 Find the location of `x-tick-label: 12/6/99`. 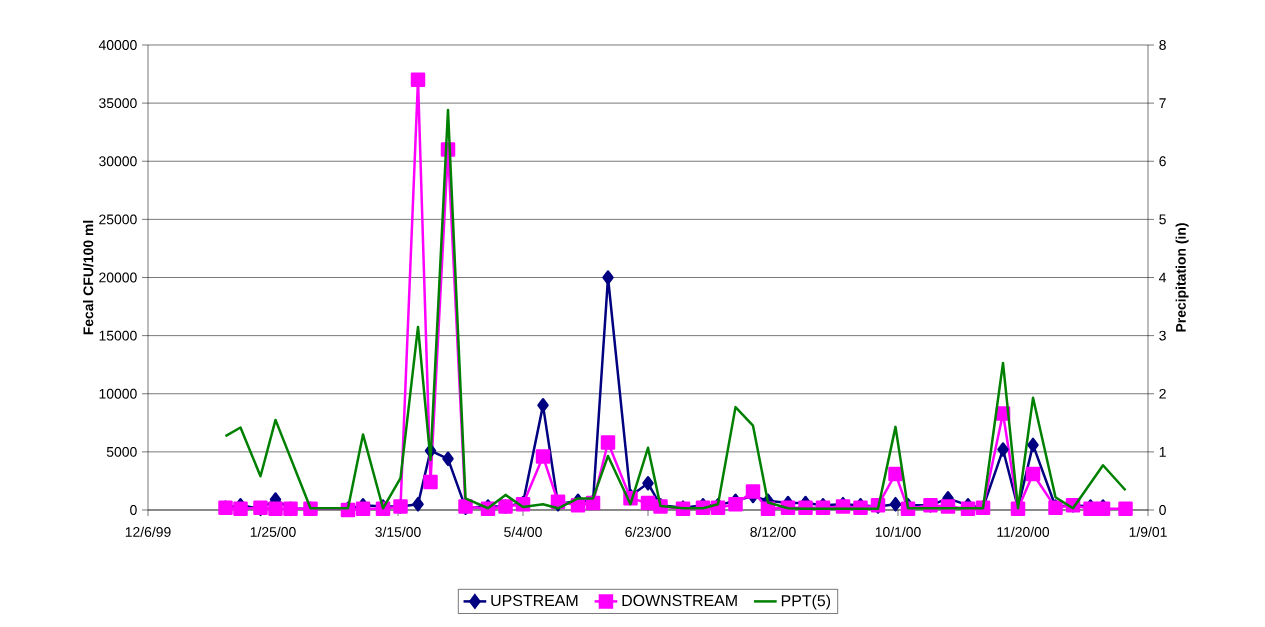

x-tick-label: 12/6/99 is located at coordinates (148, 531).